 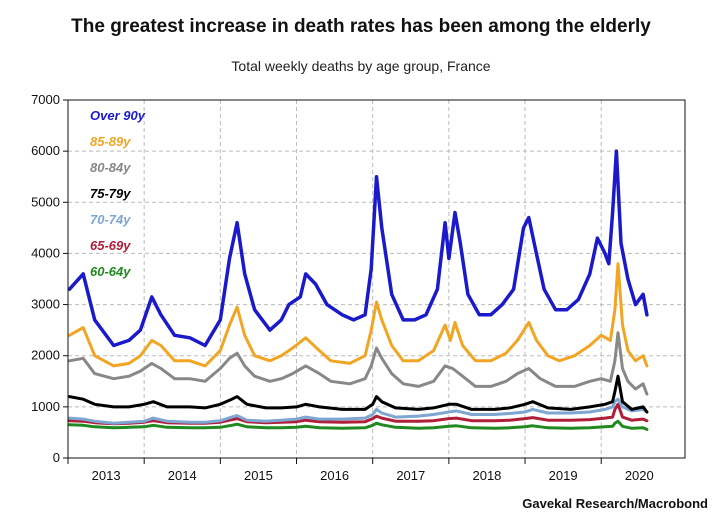 What do you see at coordinates (615, 503) in the screenshot?
I see `source-credit: Gavekal Research/Macrobond` at bounding box center [615, 503].